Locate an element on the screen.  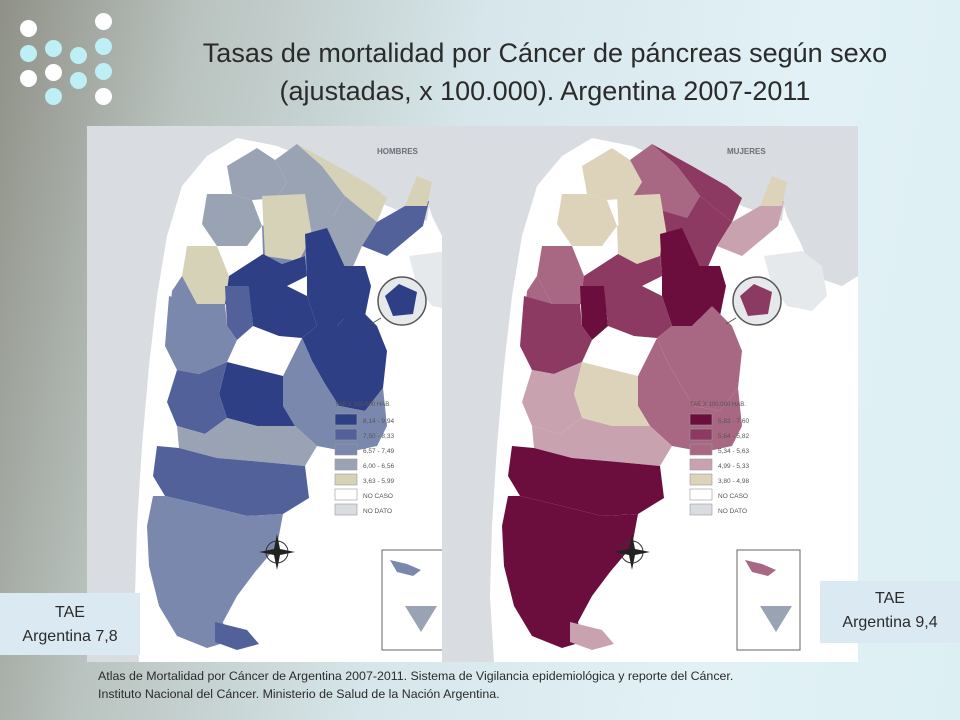
legend-label: 6,57 - 7,49 is located at coordinates (378, 451).